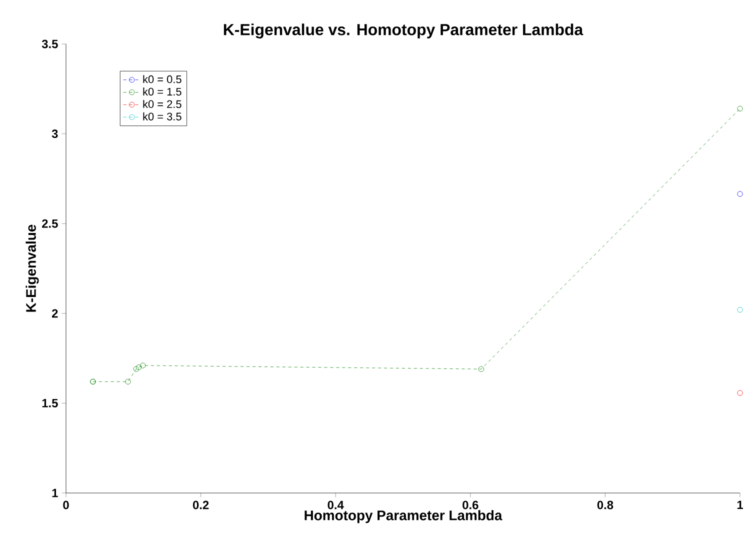 Image resolution: width=746 pixels, height=544 pixels. I want to click on x-tick-label: 0.8, so click(605, 505).